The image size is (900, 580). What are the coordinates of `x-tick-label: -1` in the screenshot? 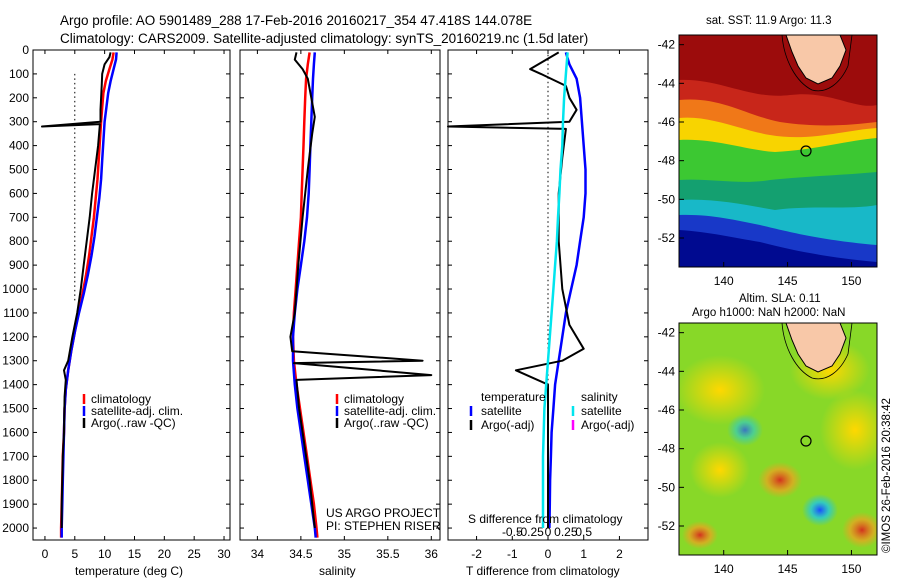 It's located at (512, 554).